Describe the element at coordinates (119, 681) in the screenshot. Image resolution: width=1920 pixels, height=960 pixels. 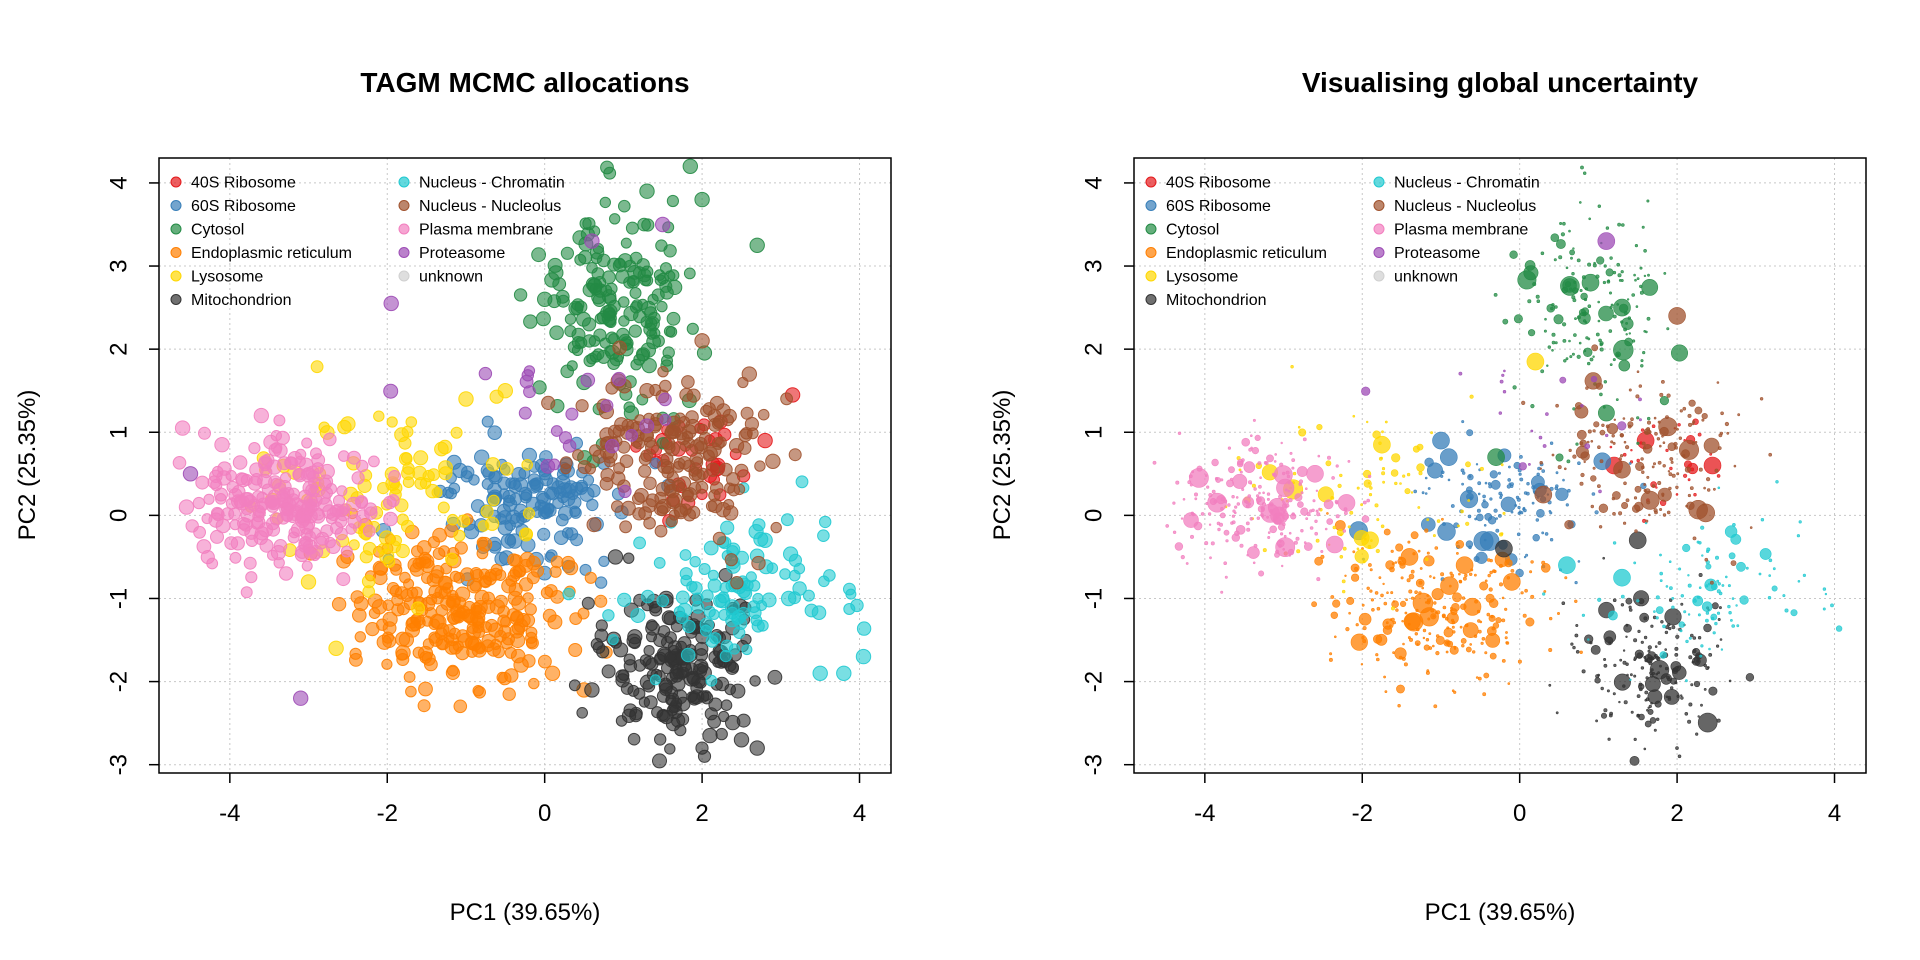
I see `y-tick-label: -2` at that location.